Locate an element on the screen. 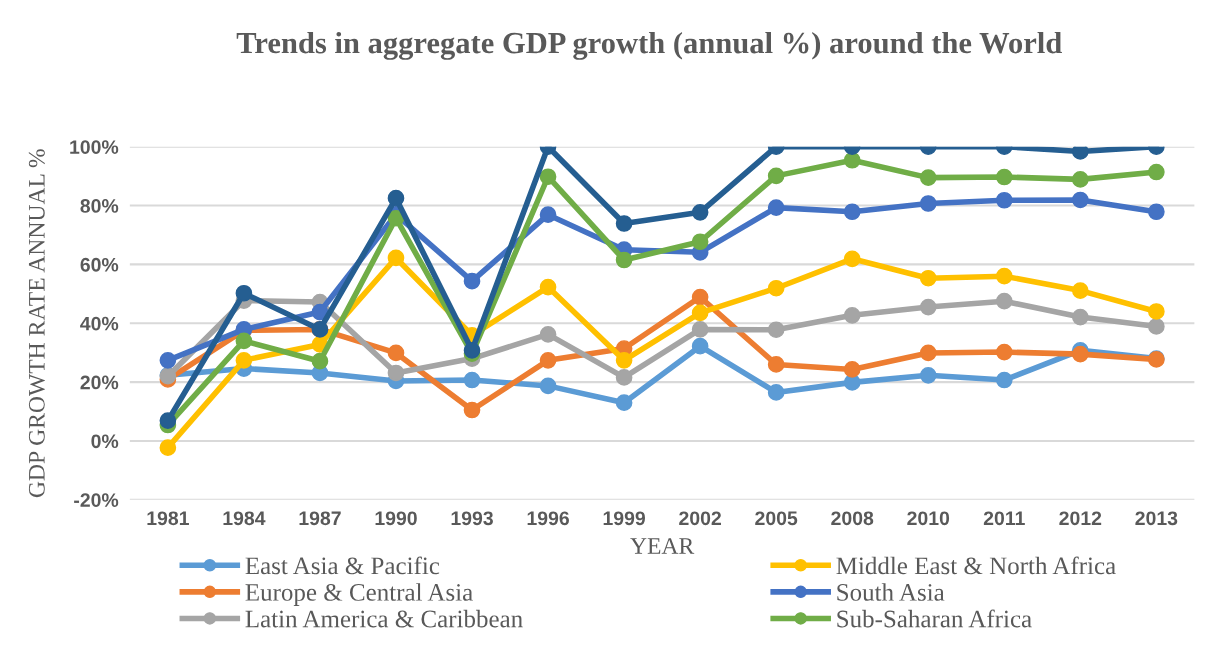  y-tick-label: 100% is located at coordinates (94, 147).